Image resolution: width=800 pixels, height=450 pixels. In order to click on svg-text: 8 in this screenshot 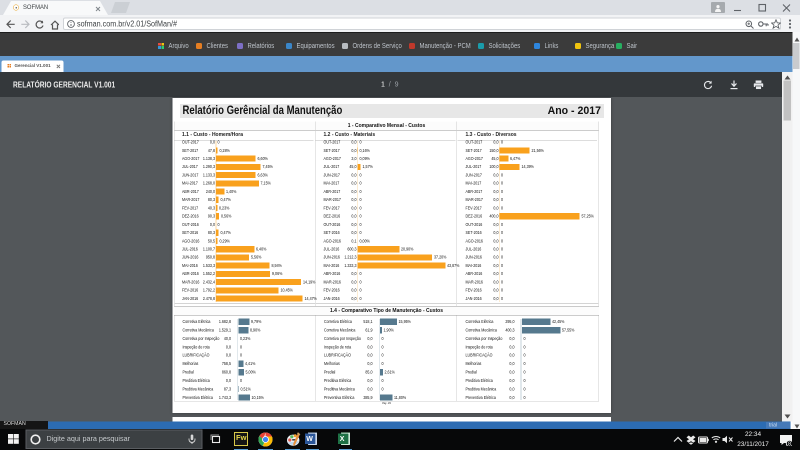, I will do `click(789, 444)`.